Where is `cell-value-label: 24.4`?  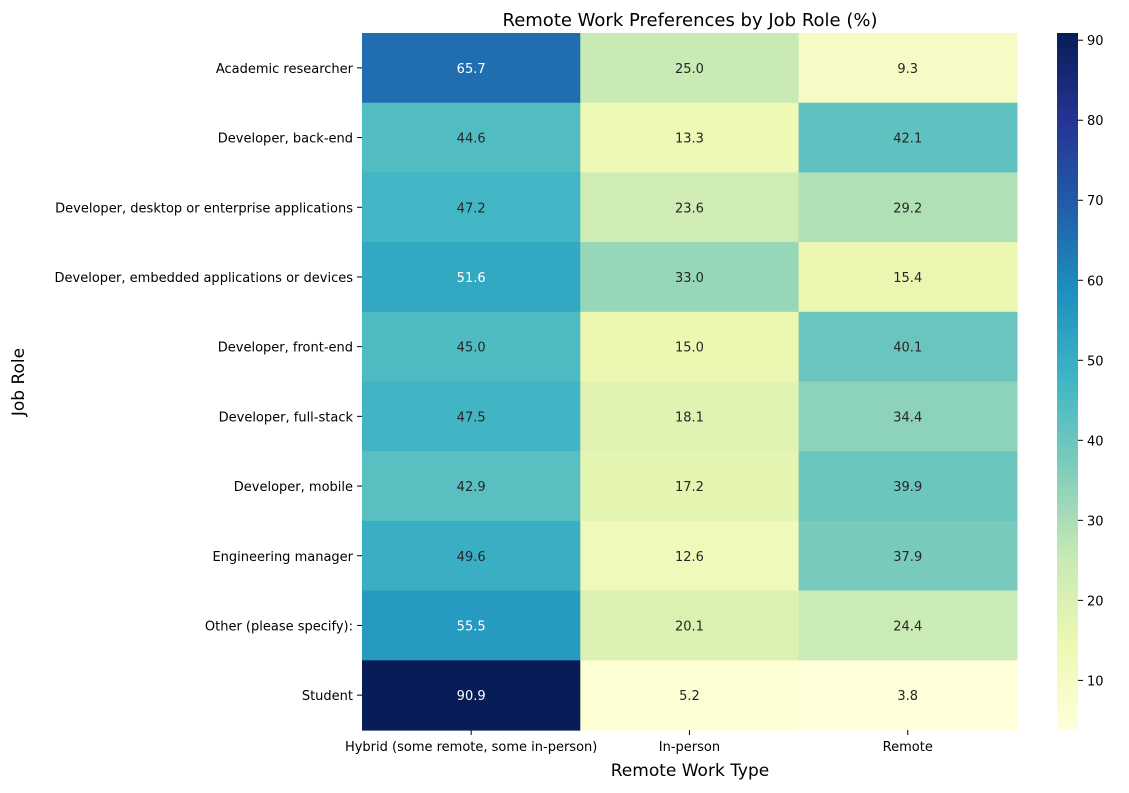 cell-value-label: 24.4 is located at coordinates (907, 626).